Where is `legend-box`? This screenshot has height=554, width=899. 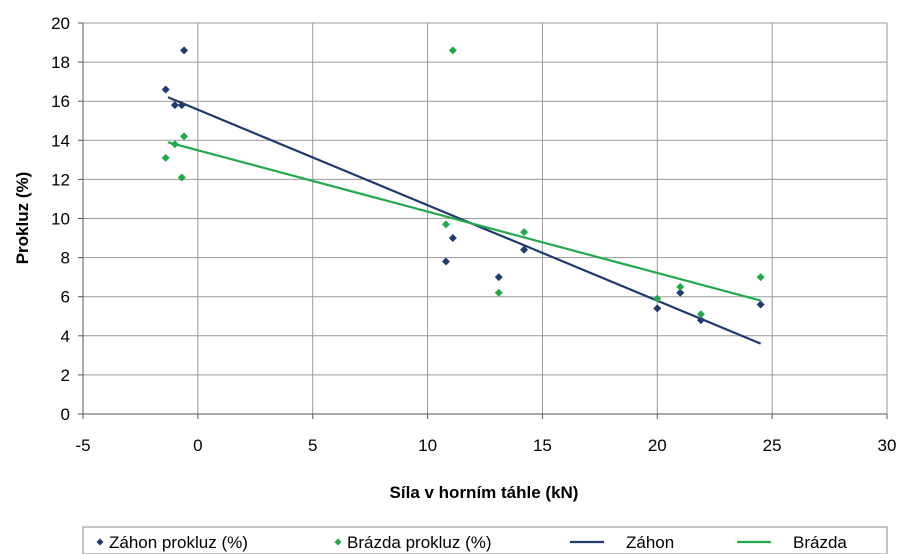
legend-box is located at coordinates (485, 540).